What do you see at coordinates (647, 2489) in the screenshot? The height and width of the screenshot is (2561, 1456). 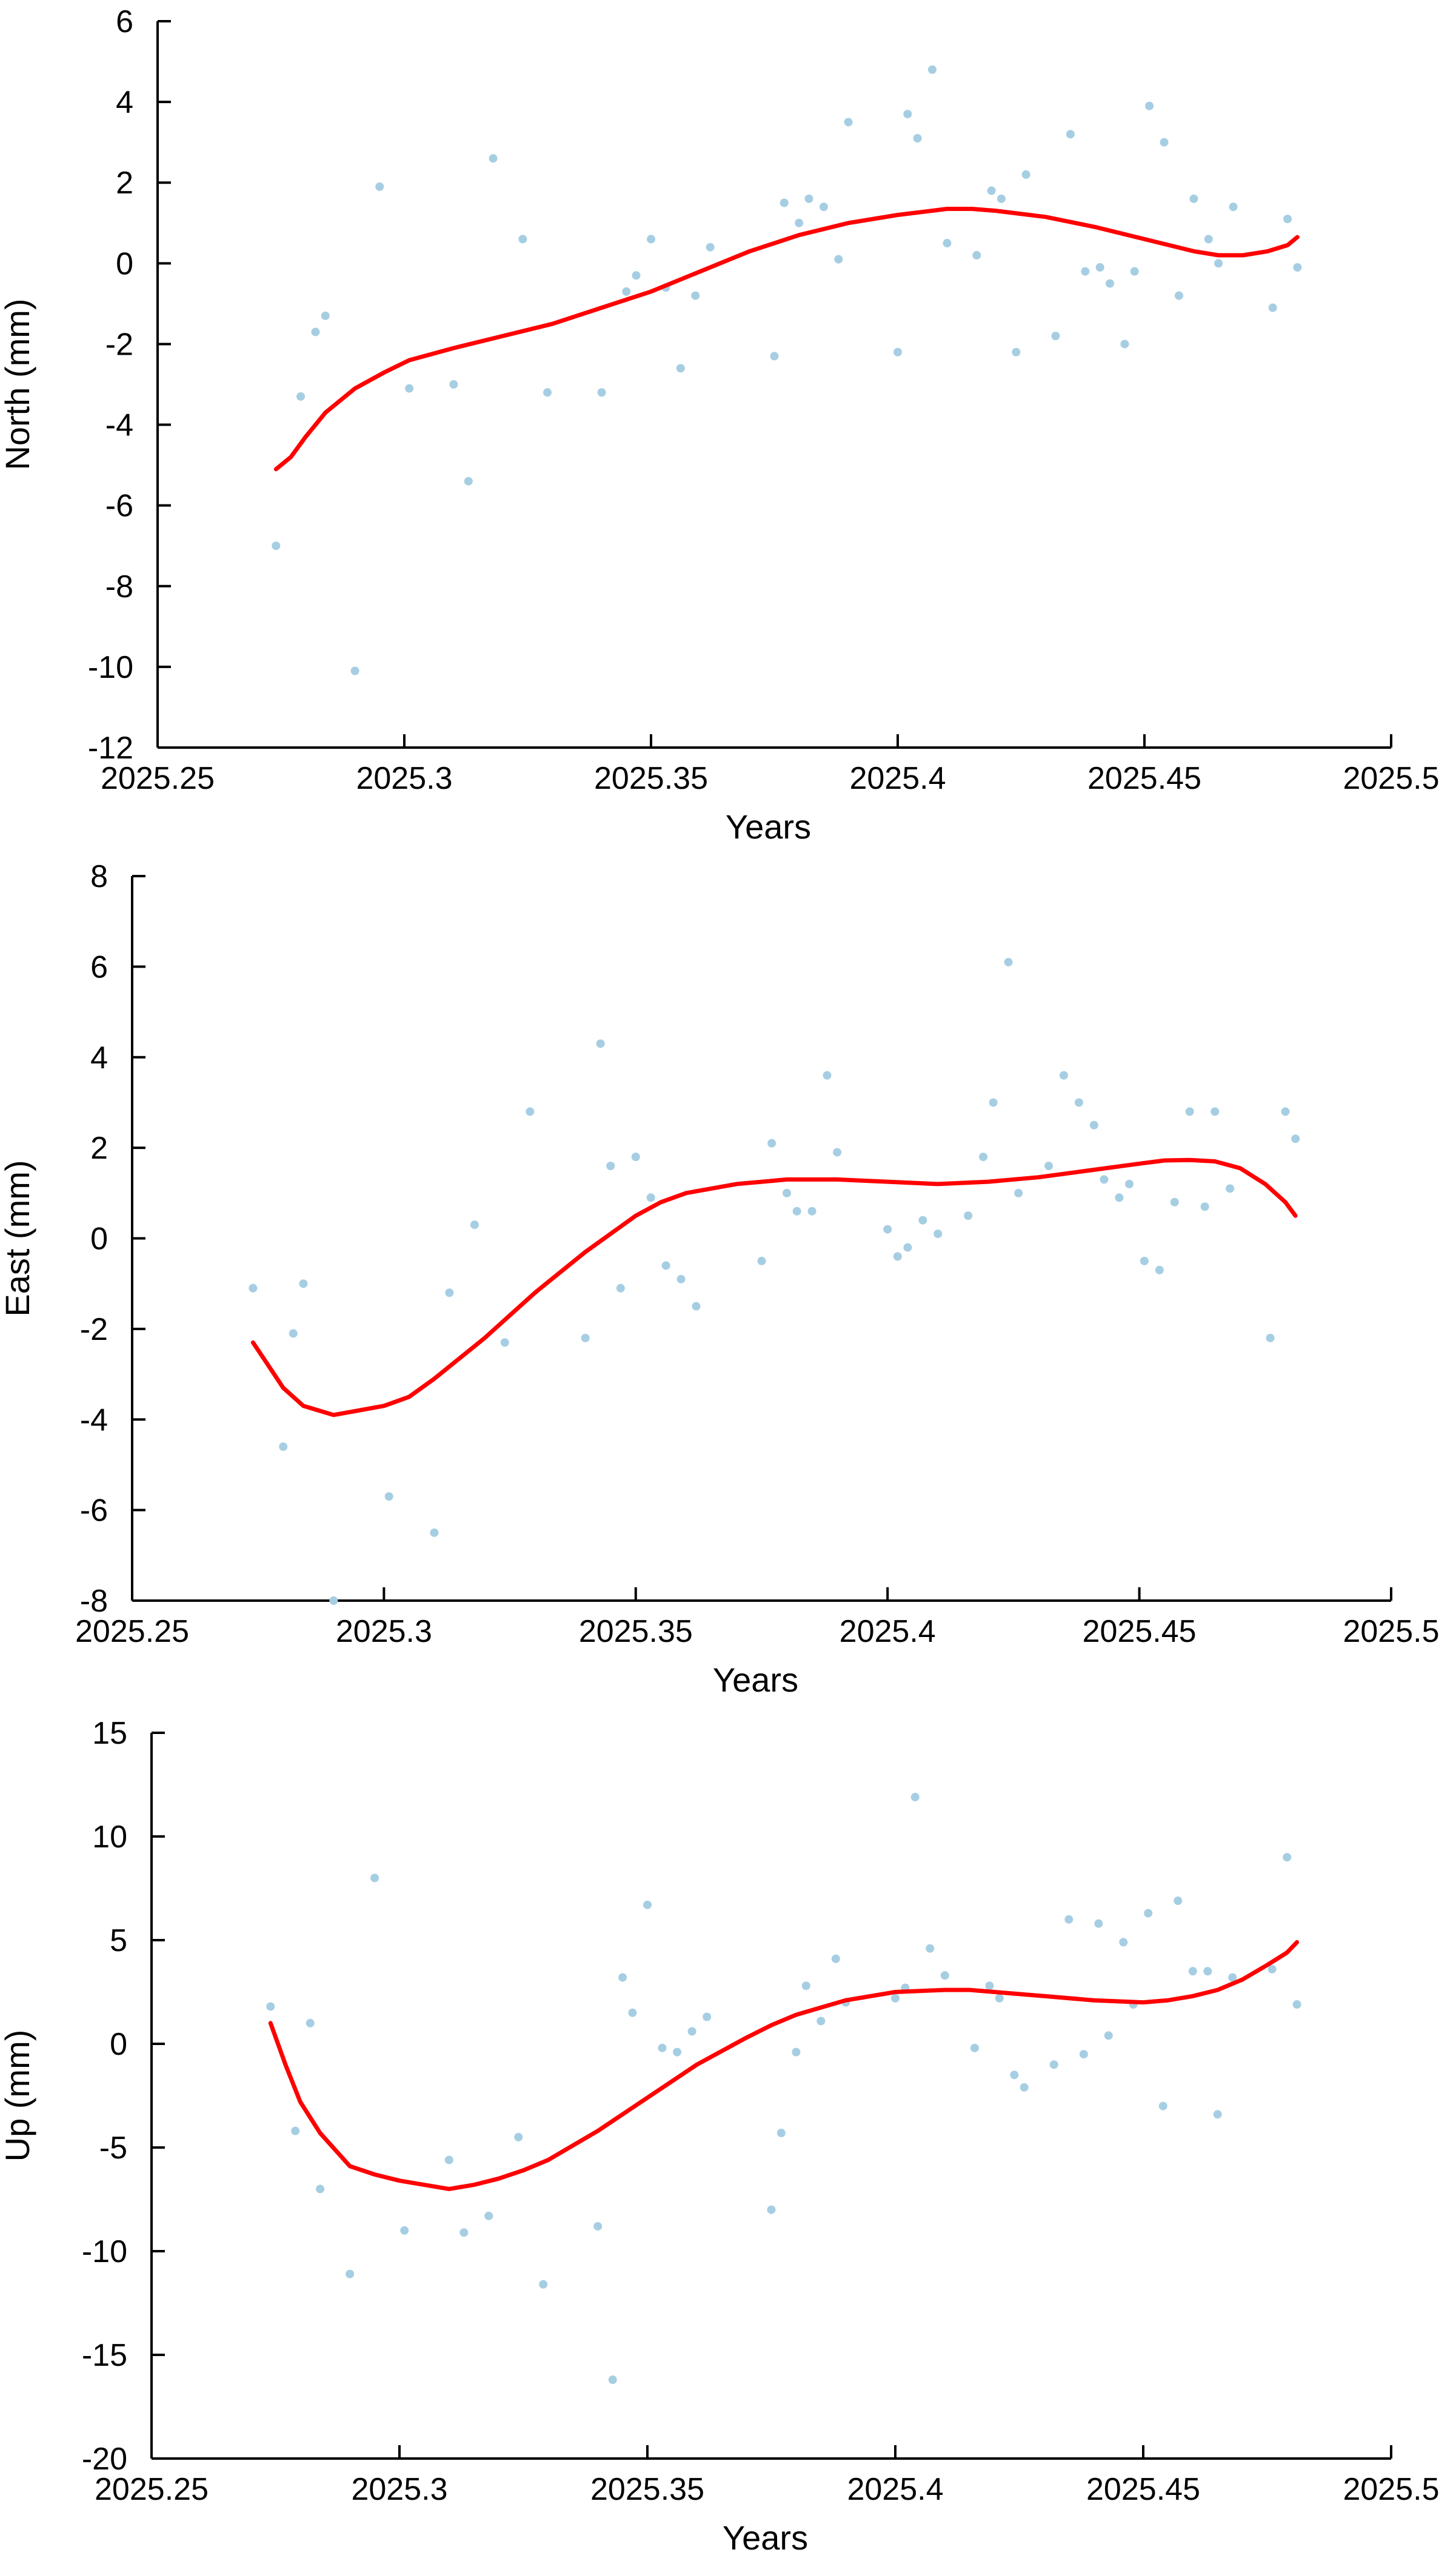 I see `up-x-tick-label: 2025.35` at bounding box center [647, 2489].